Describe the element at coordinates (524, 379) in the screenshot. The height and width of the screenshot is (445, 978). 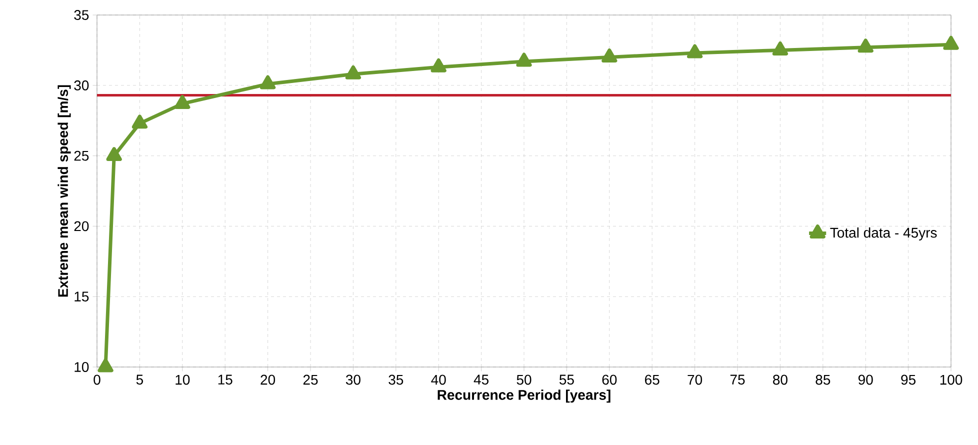
I see `x-tick-label: 50` at that location.